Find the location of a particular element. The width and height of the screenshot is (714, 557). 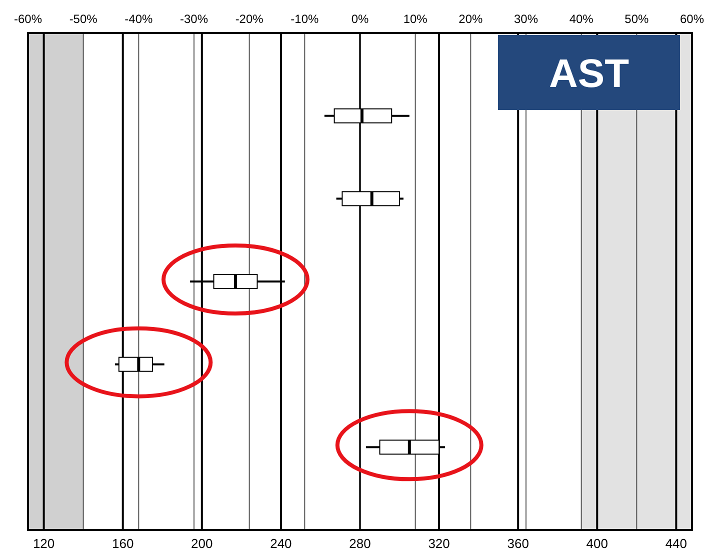

x2-tick-label: -10% is located at coordinates (305, 19).